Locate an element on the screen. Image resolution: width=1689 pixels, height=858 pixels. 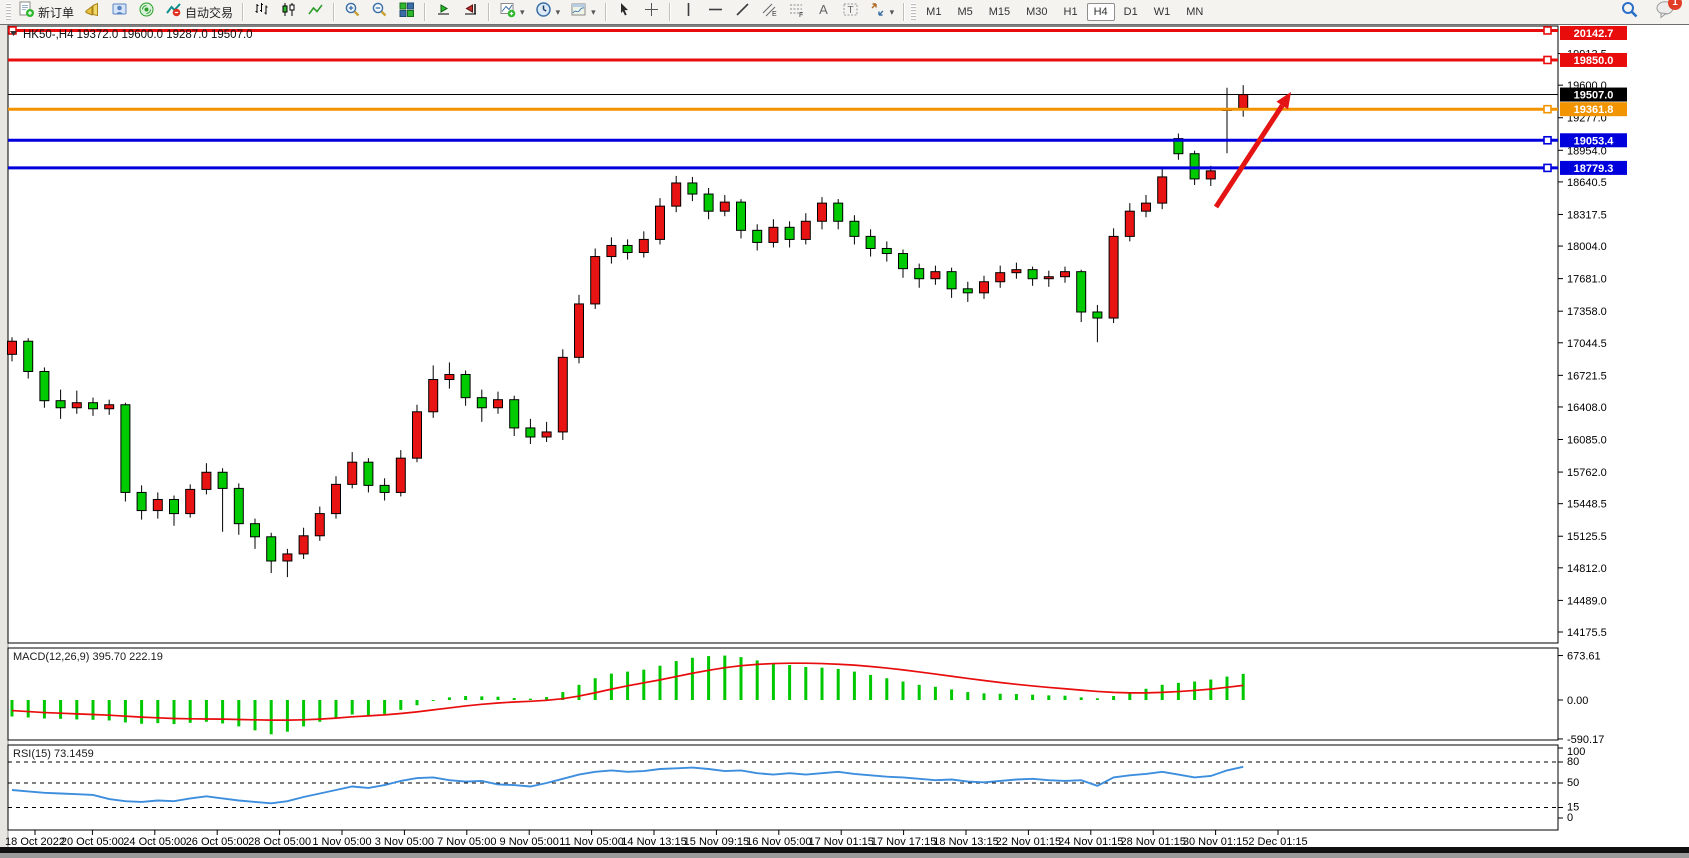
equidistant-channel-button: E is located at coordinates (769, 12).